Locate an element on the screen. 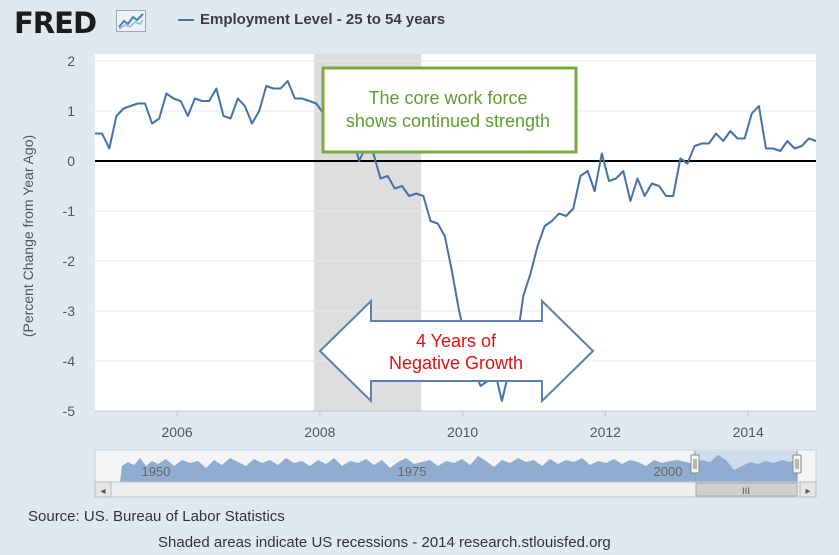  x-tick-label: 2010 is located at coordinates (462, 432).